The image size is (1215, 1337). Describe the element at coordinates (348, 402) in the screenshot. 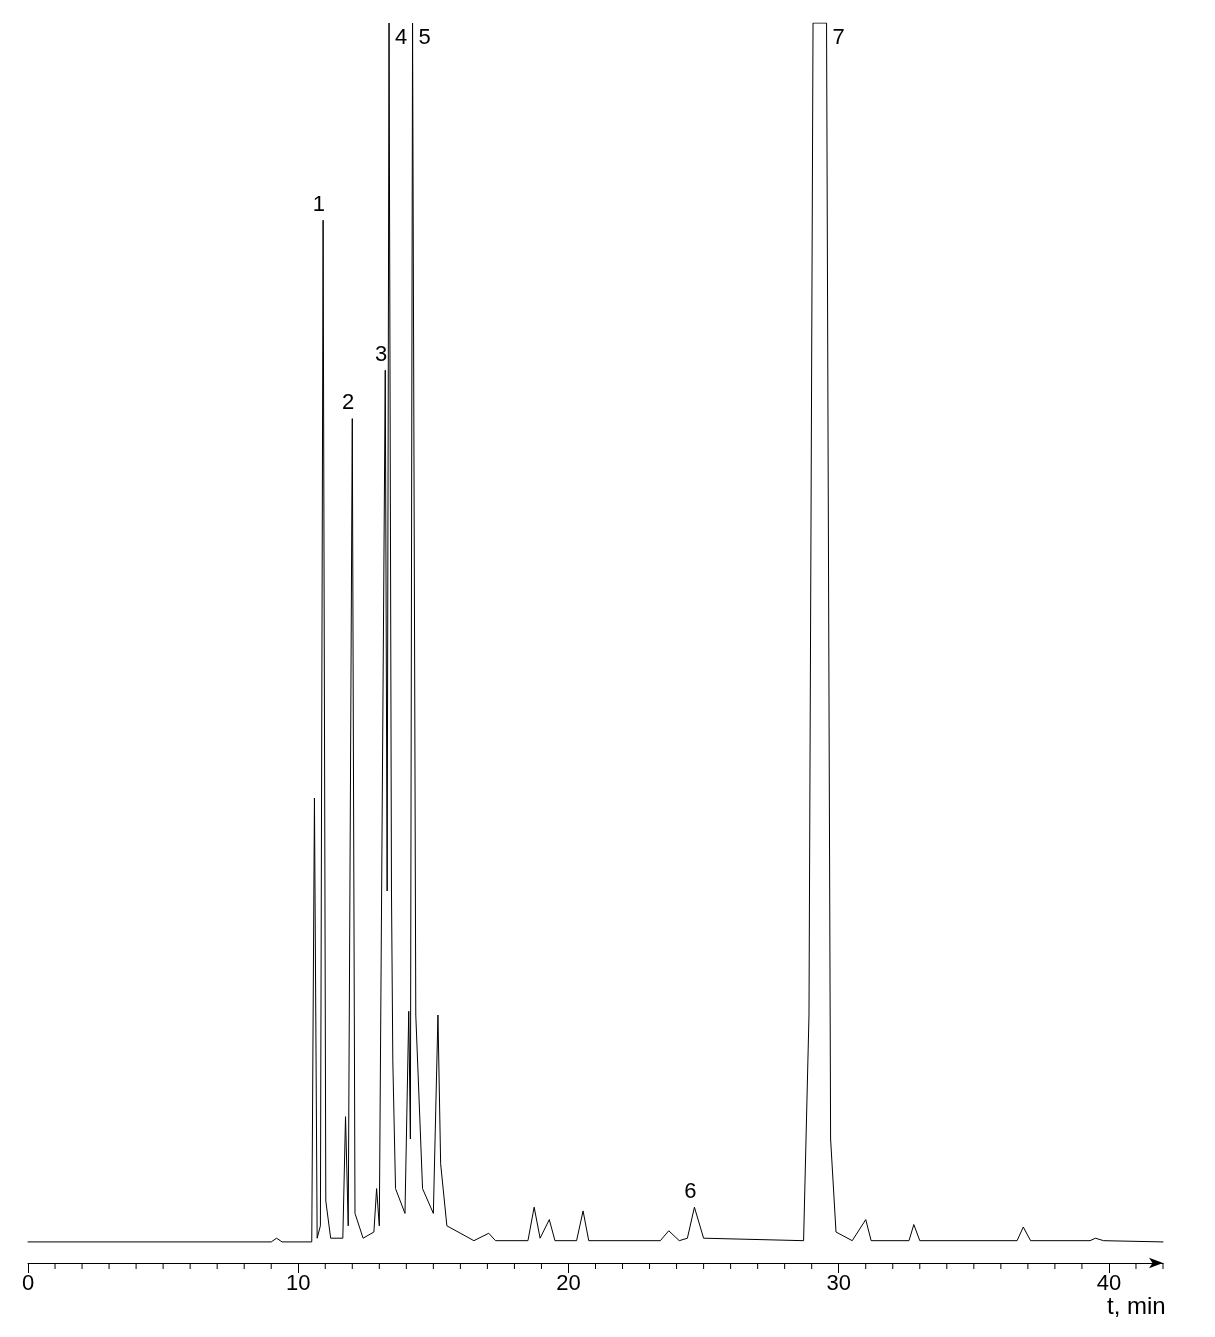

I see `annotation: 2` at that location.